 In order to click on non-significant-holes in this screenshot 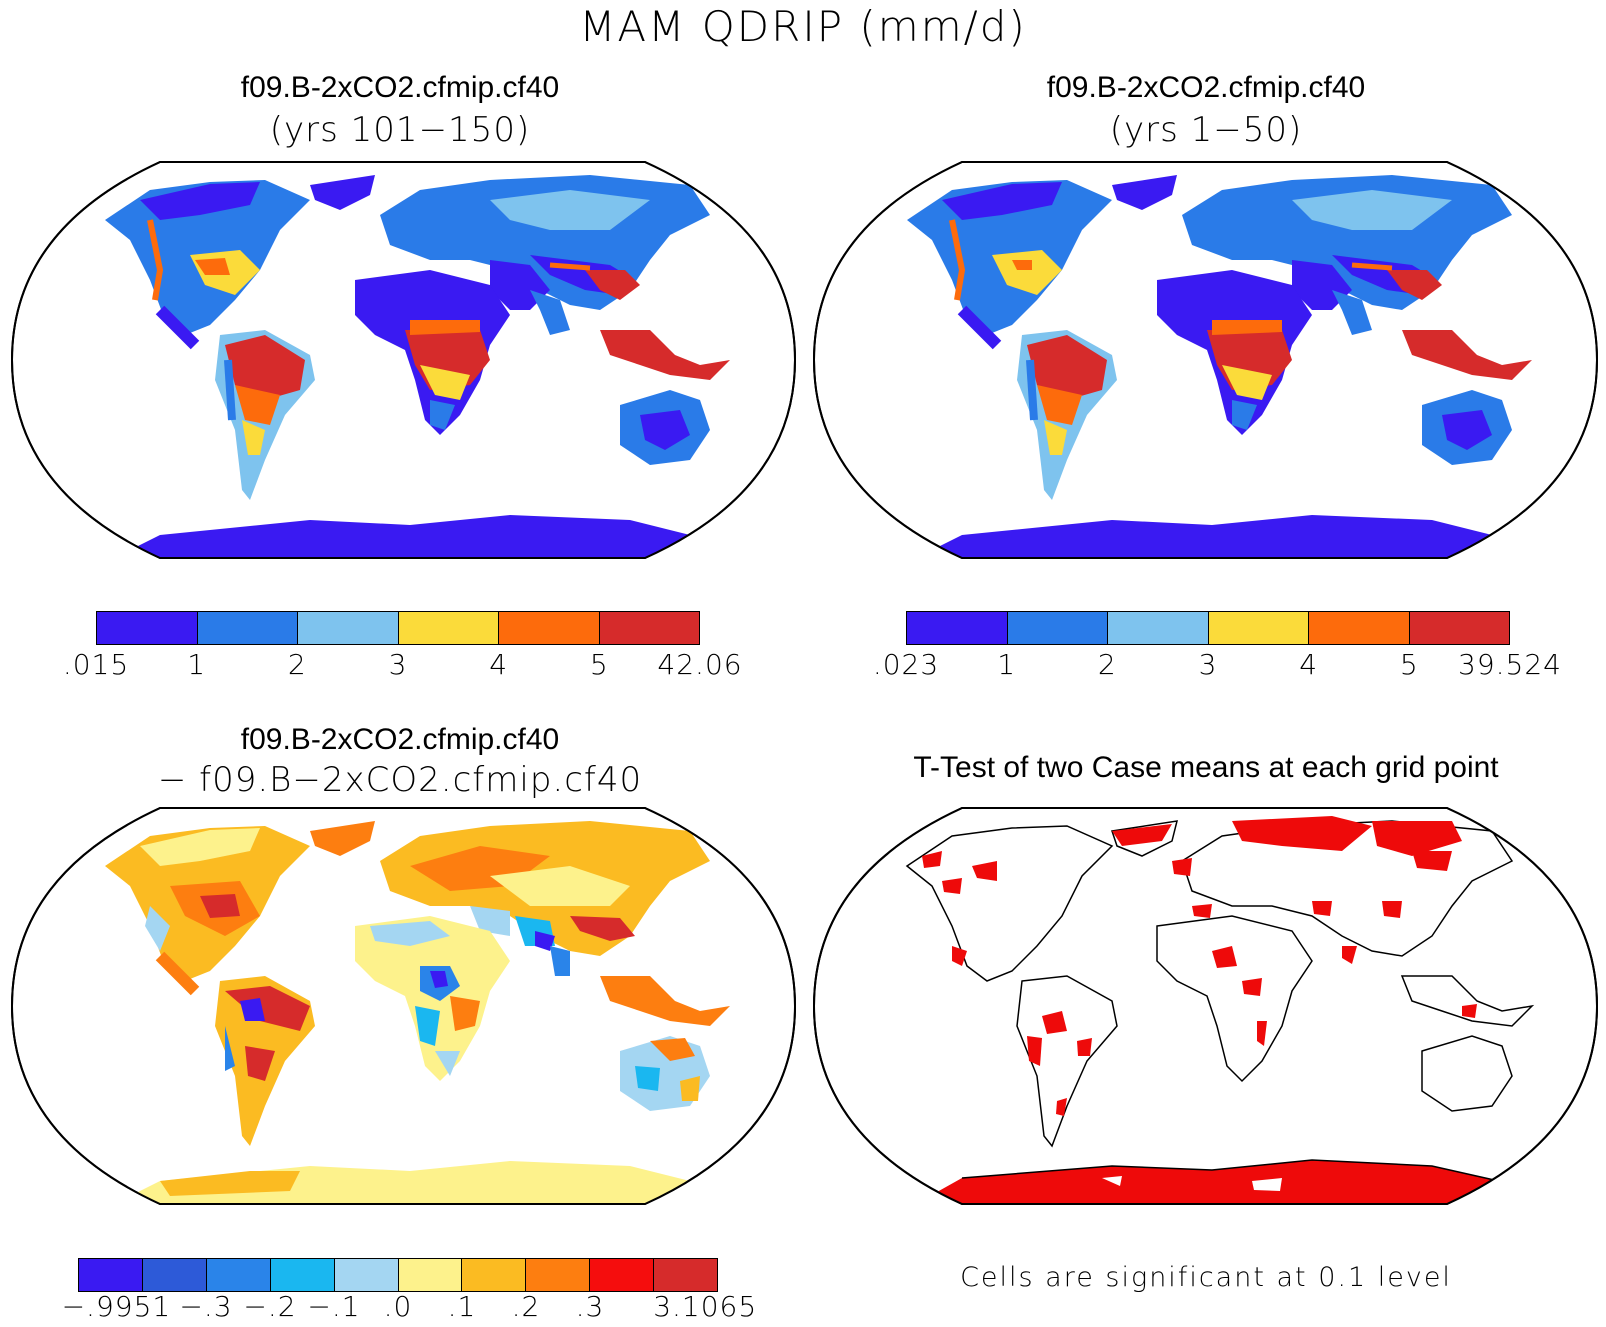, I will do `click(1192, 1183)`.